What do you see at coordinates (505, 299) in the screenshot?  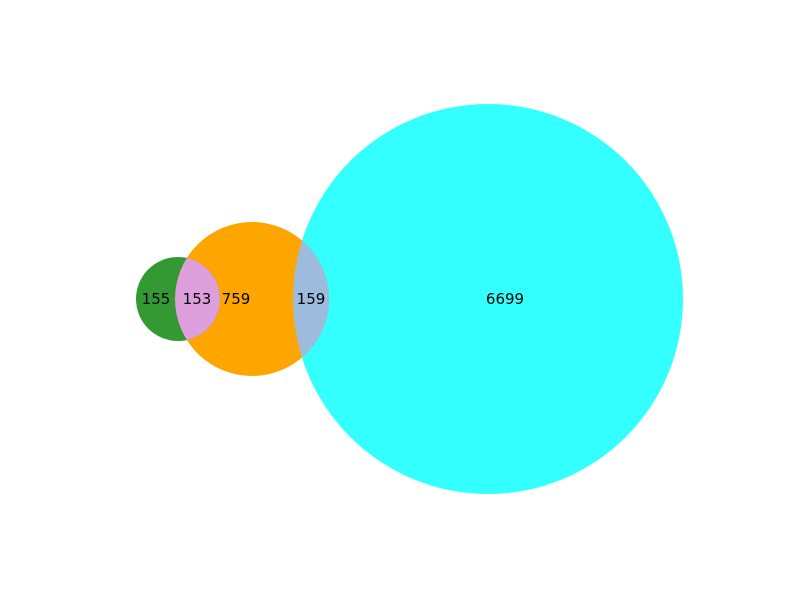 I see `cyan-only-count: 6699` at bounding box center [505, 299].